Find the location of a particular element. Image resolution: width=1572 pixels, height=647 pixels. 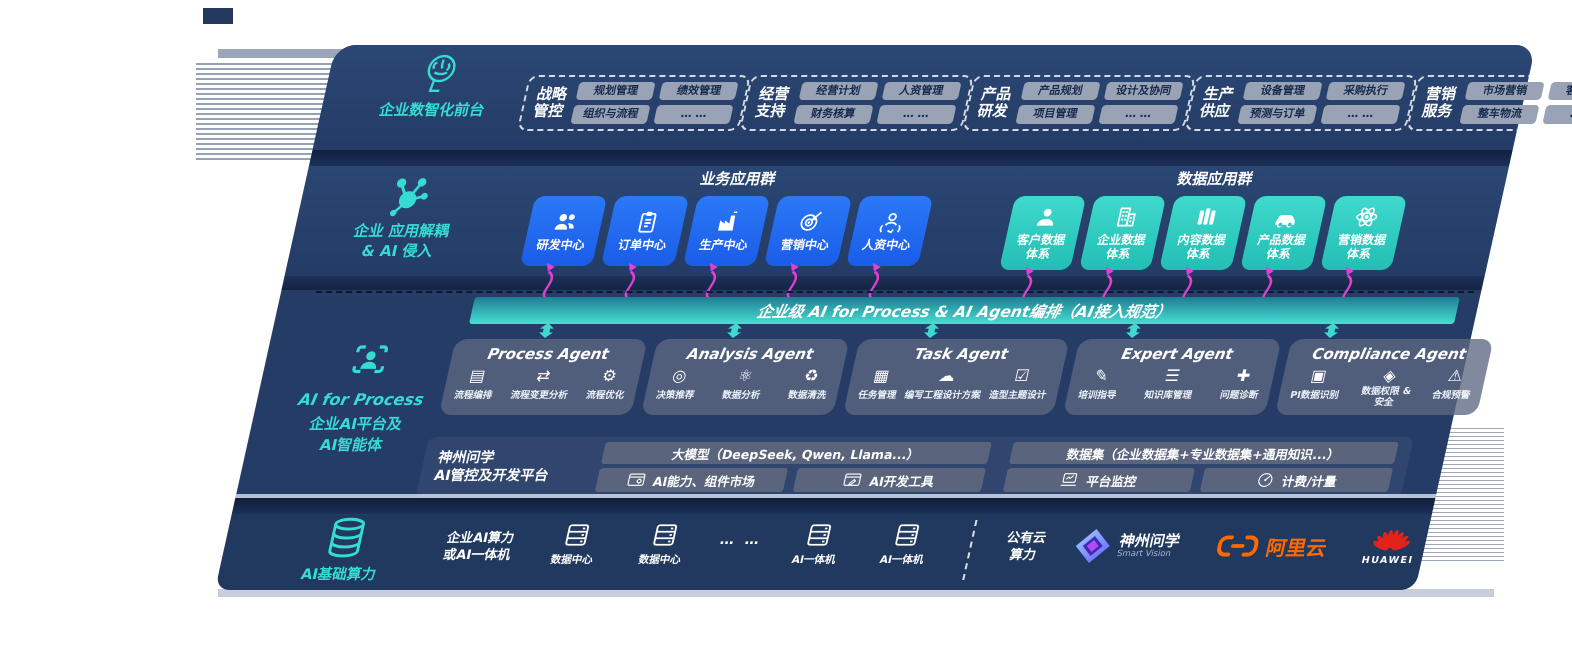

cell-label: 平台监控 is located at coordinates (1111, 481).